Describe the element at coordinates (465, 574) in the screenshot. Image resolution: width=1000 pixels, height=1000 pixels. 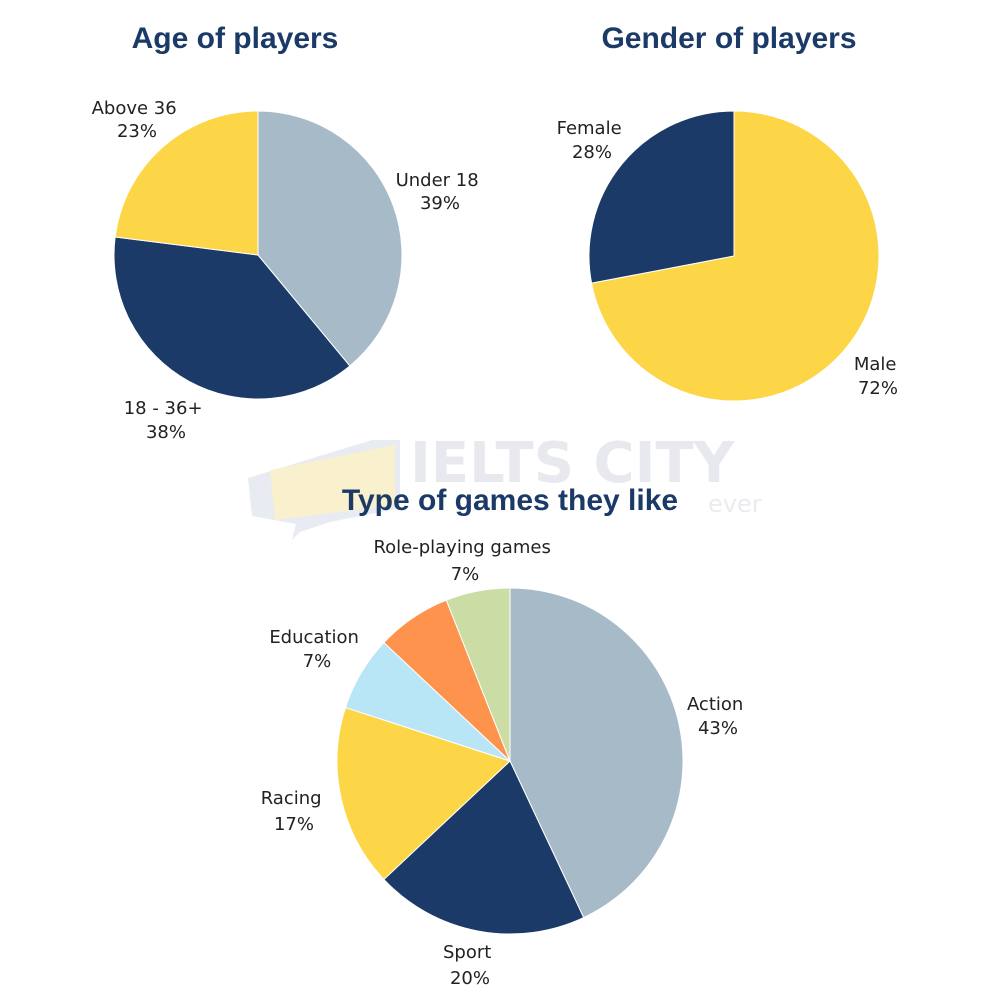
I see `games-label-role-playing-value: 7%` at that location.